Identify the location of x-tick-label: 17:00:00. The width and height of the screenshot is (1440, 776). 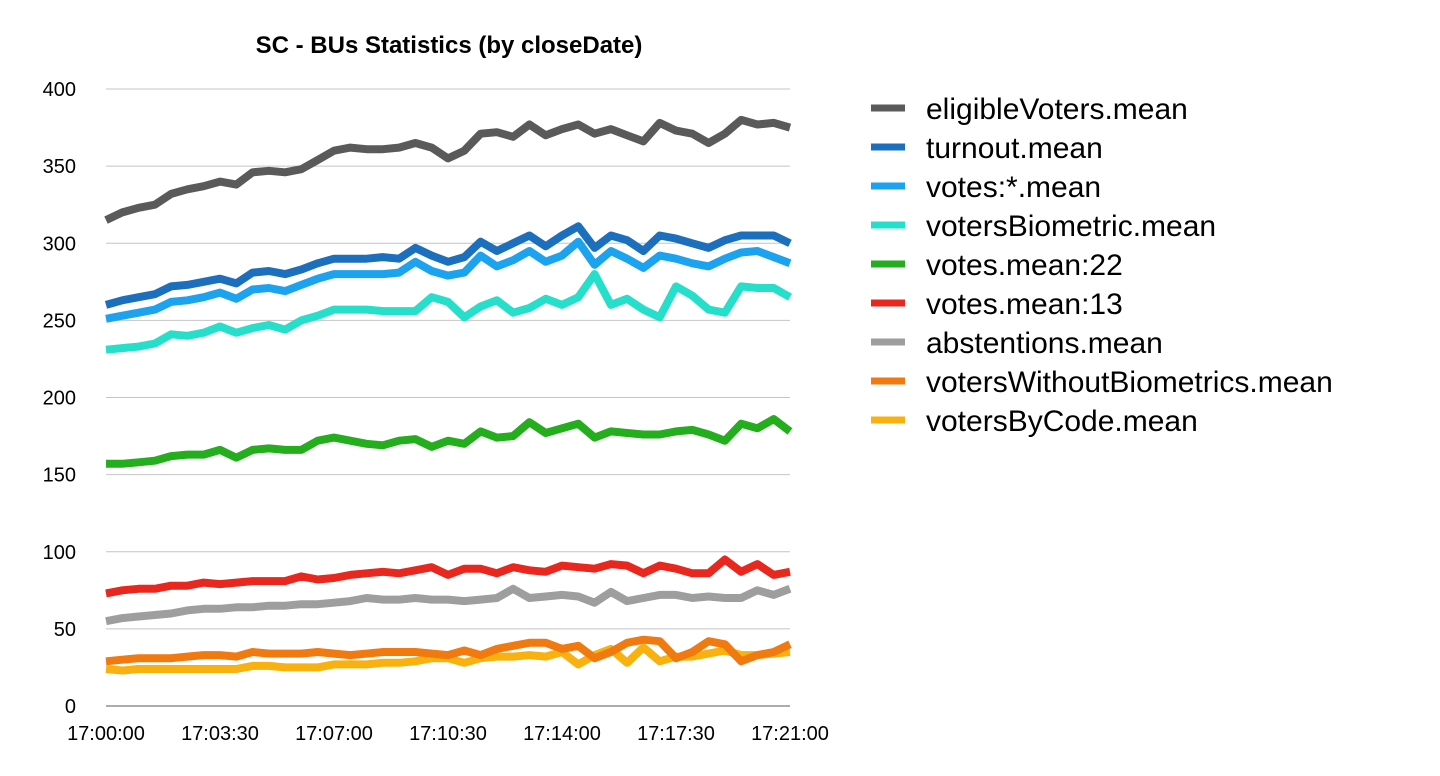
(106, 734).